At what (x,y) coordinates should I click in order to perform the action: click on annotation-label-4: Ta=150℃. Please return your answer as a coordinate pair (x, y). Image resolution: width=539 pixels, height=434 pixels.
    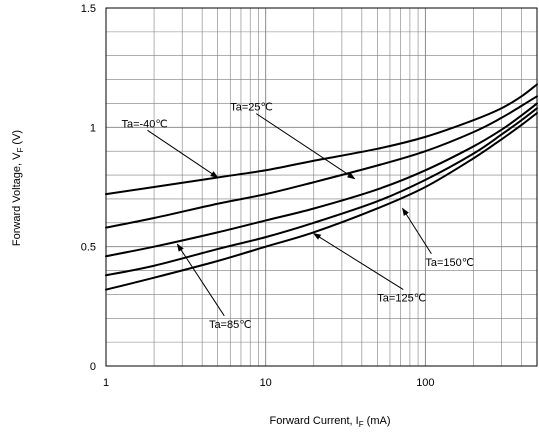
    Looking at the image, I should click on (449, 263).